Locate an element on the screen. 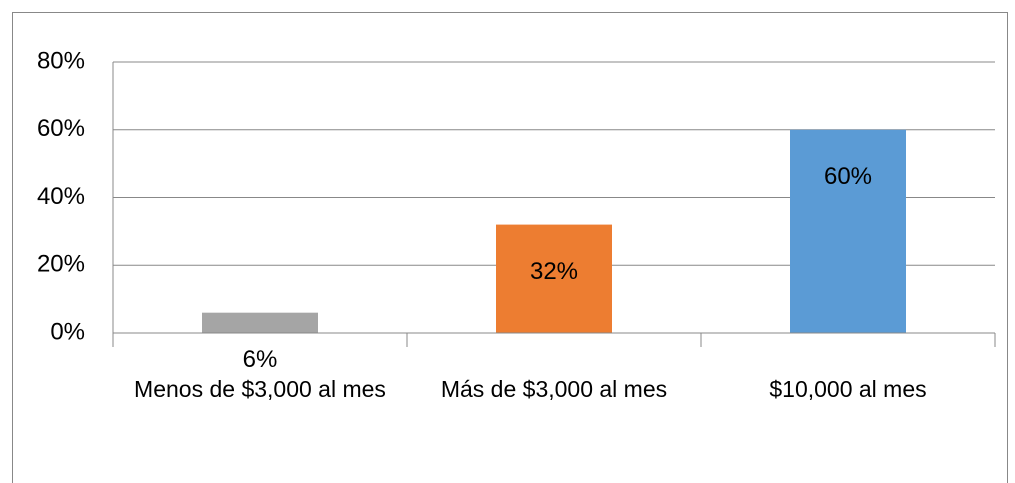  data-label: 6% is located at coordinates (260, 359).